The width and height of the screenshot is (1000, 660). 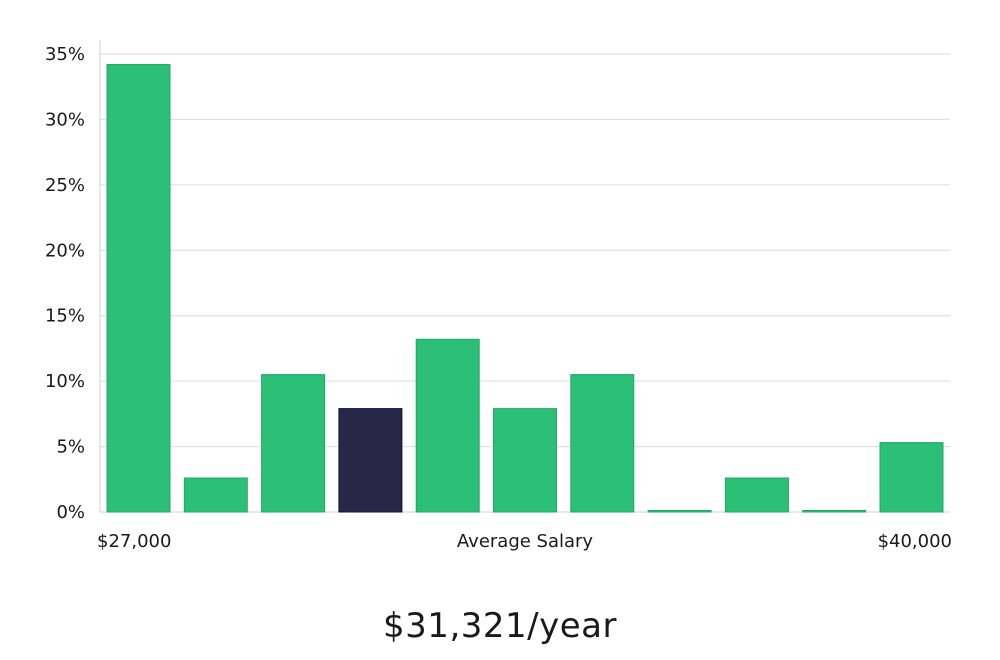 What do you see at coordinates (65, 283) in the screenshot?
I see `y-axis-tick-labels: 0% 5% 10% 15% 20% 25% 30% 35%` at bounding box center [65, 283].